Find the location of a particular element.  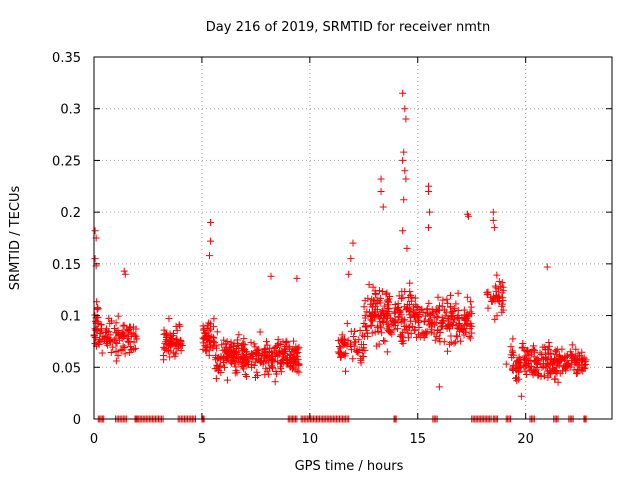

y-tick-label: 0 is located at coordinates (77, 420).